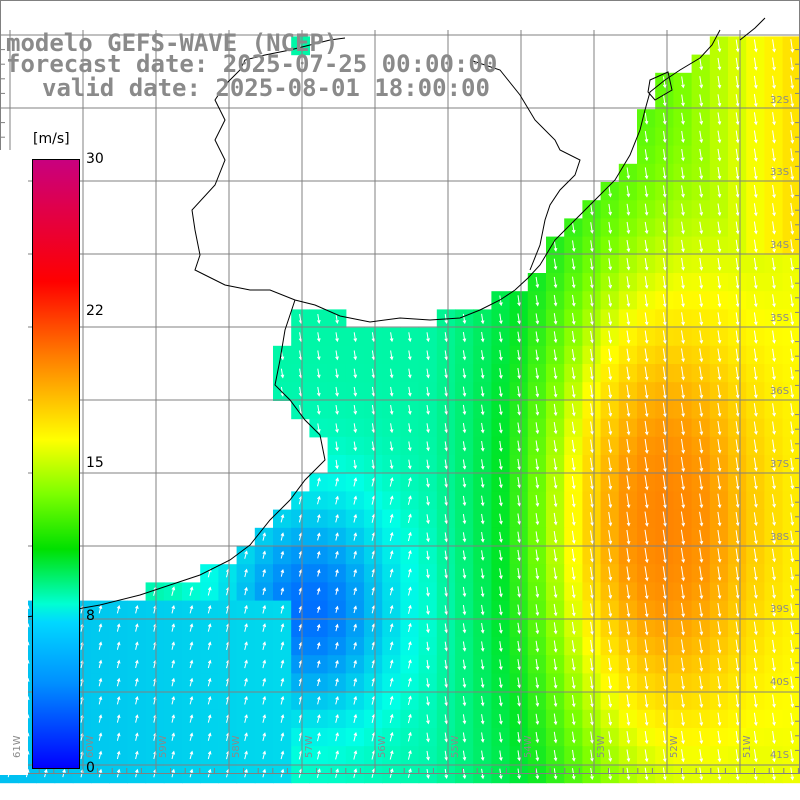  I want to click on colorbar-tick-0: 0, so click(90, 768).